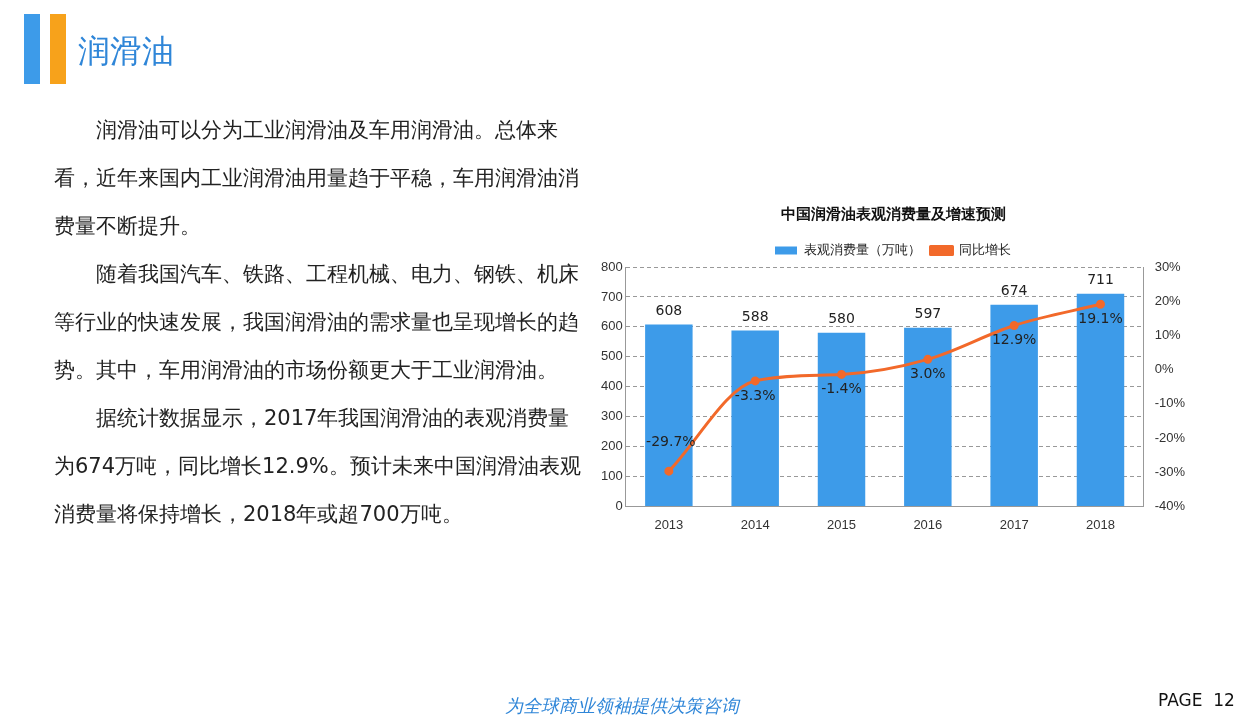  I want to click on y-tick-label: 800, so click(611, 266).